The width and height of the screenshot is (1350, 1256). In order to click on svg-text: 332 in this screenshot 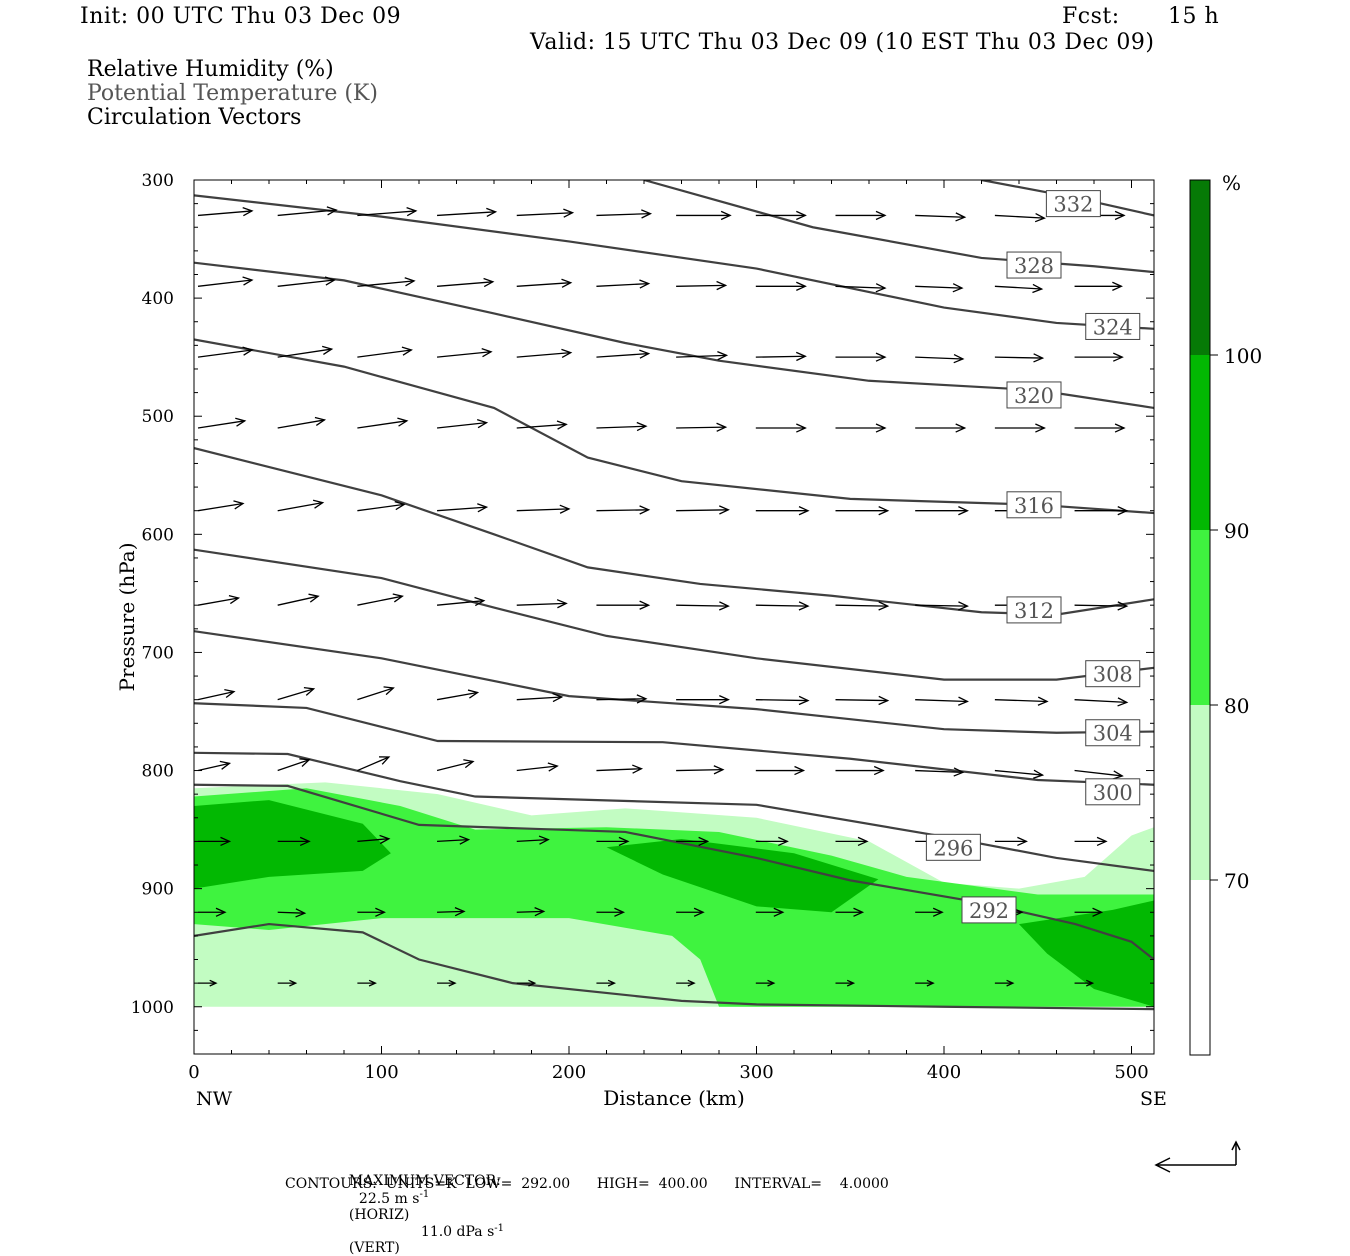, I will do `click(1073, 205)`.